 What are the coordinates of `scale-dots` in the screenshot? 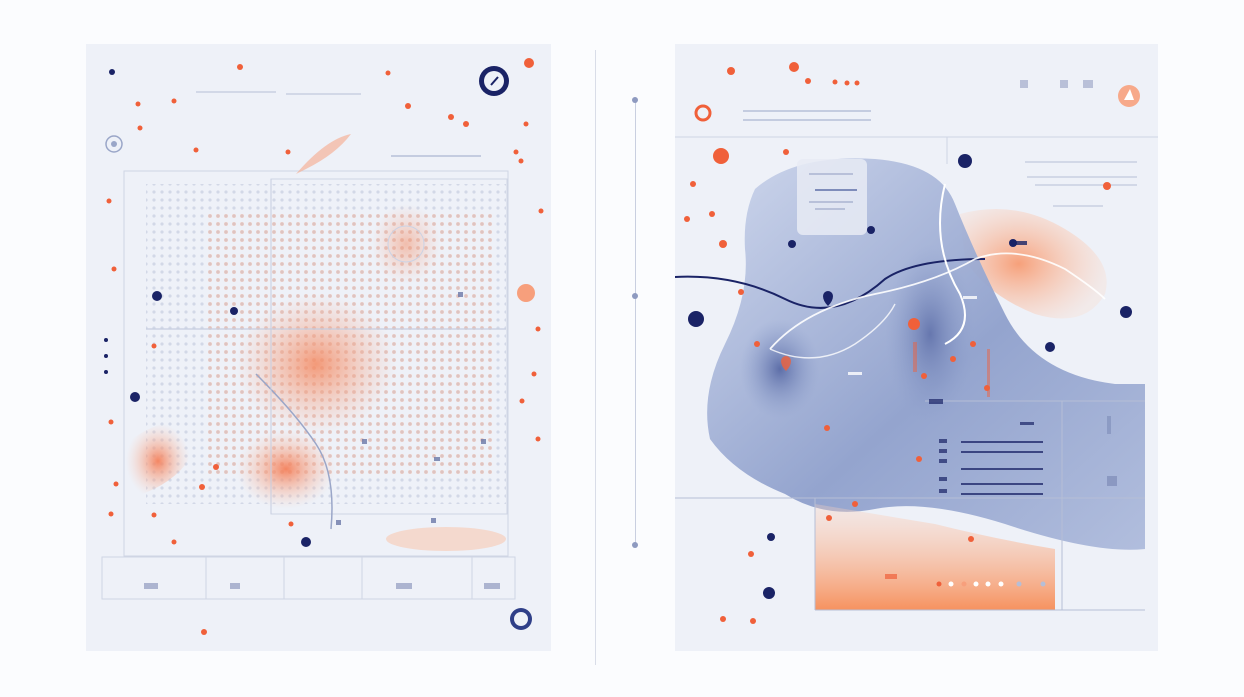 It's located at (991, 584).